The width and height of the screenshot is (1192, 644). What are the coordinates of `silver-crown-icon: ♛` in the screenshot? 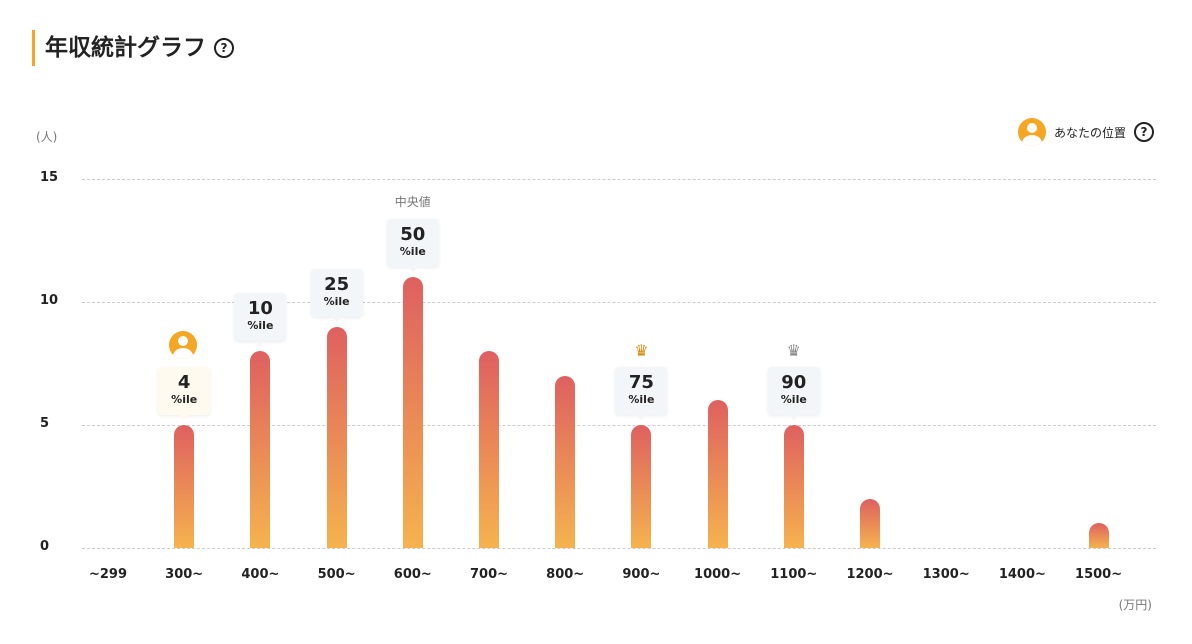 It's located at (793, 350).